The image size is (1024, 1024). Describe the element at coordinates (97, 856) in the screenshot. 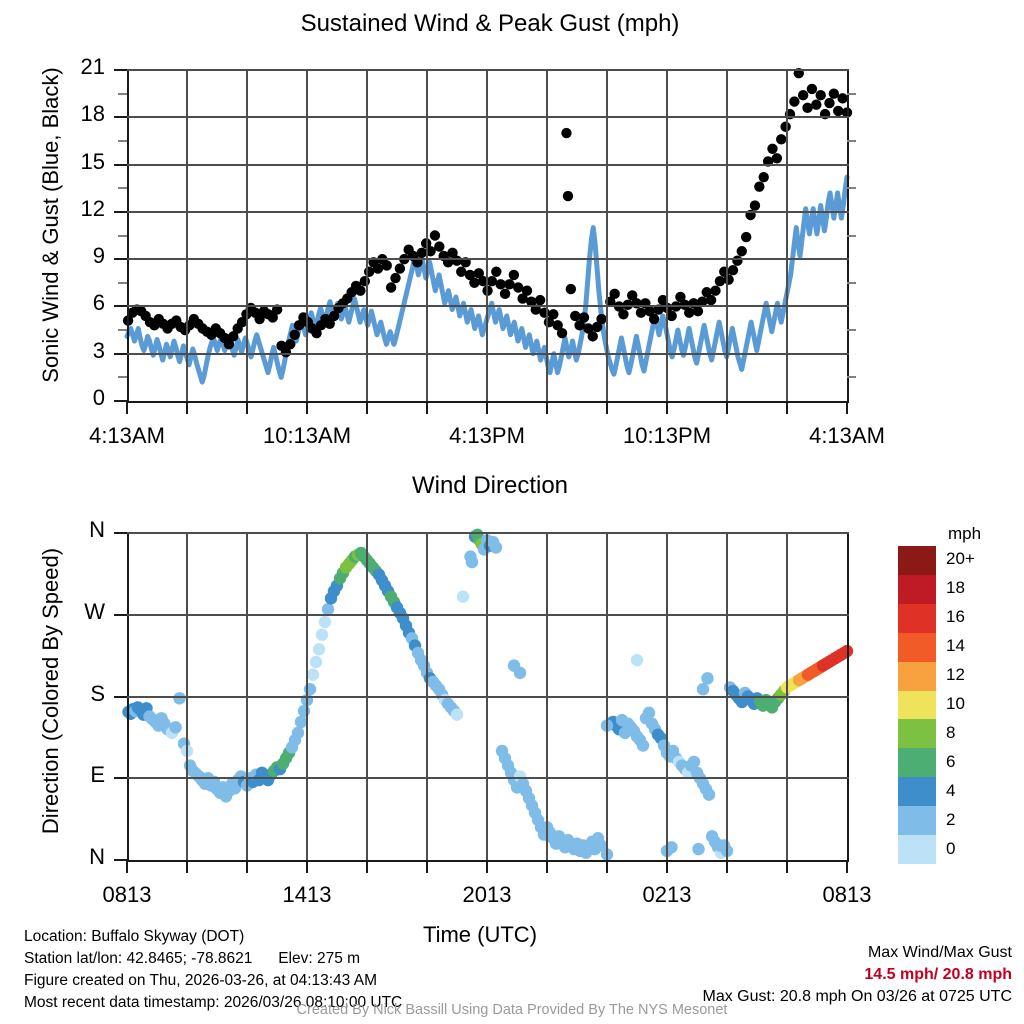

I see `ytick-label-dir-0: N` at that location.